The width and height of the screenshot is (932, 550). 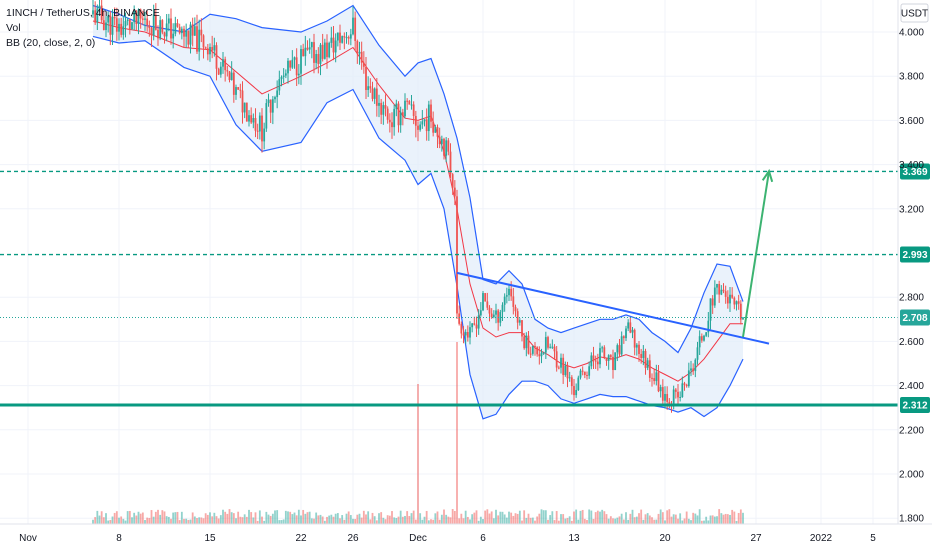 What do you see at coordinates (615, 256) in the screenshot?
I see `drawings` at bounding box center [615, 256].